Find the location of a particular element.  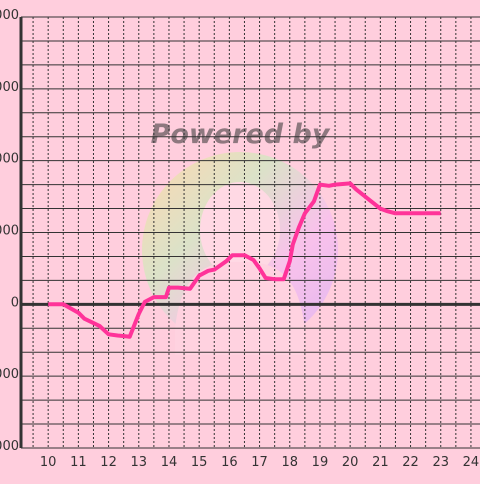

y-tick-label: -3,000 is located at coordinates (9, 374).